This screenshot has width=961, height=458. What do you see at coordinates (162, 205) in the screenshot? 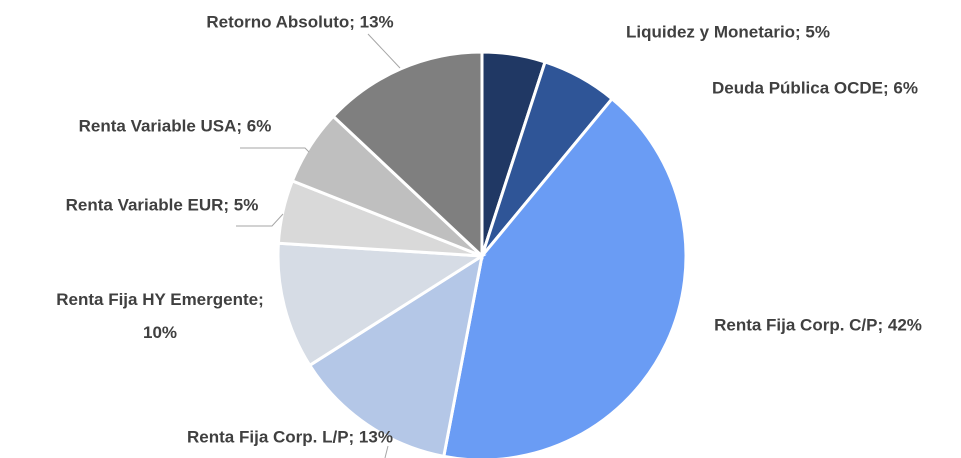
I see `data-label: Renta Variable EUR; 5%` at bounding box center [162, 205].